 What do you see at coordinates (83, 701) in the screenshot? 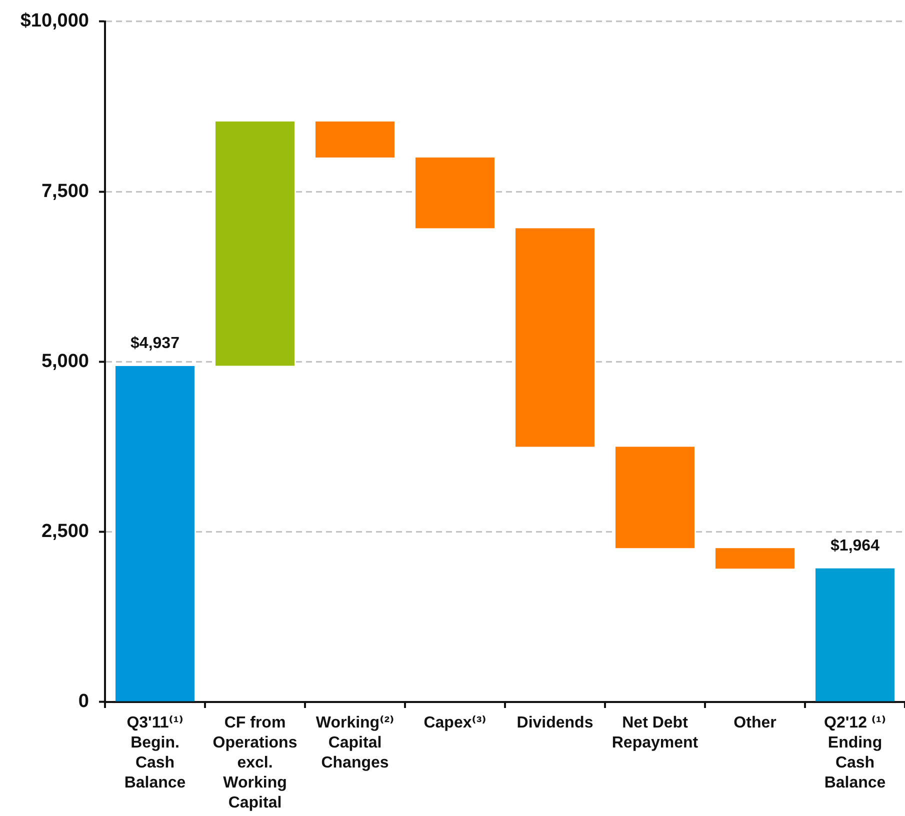
I see `y-tick-label: 0` at bounding box center [83, 701].